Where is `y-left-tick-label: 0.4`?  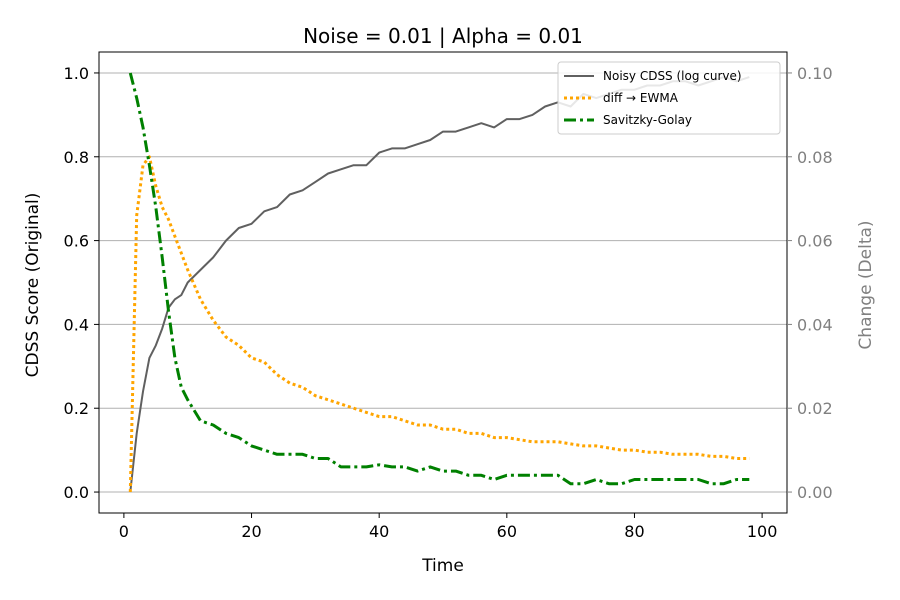 y-left-tick-label: 0.4 is located at coordinates (76, 324).